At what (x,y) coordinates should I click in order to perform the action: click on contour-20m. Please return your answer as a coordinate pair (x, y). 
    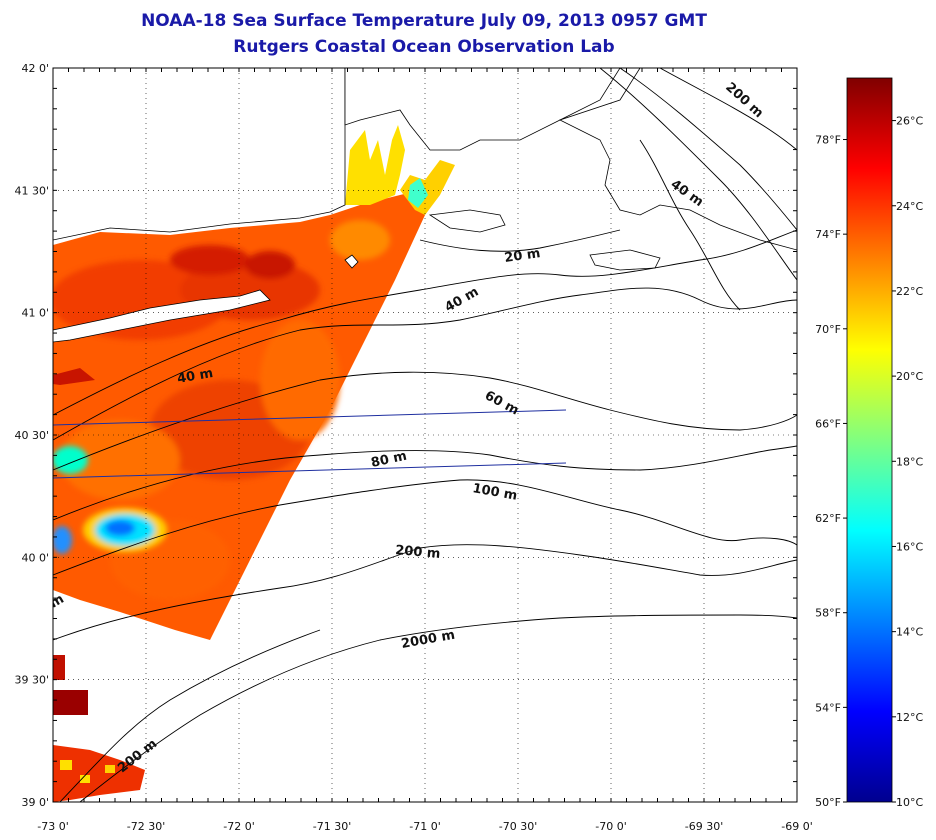
    Looking at the image, I should click on (520, 240).